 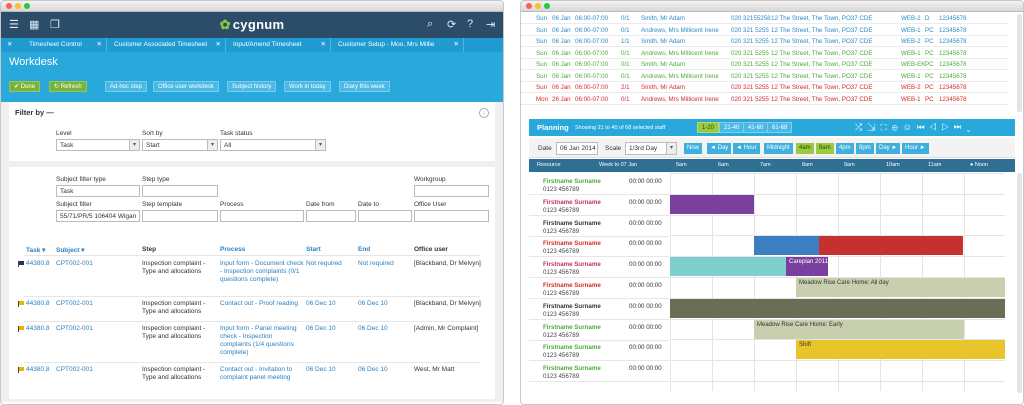 I want to click on sync-icon: ⟳, so click(x=452, y=25).